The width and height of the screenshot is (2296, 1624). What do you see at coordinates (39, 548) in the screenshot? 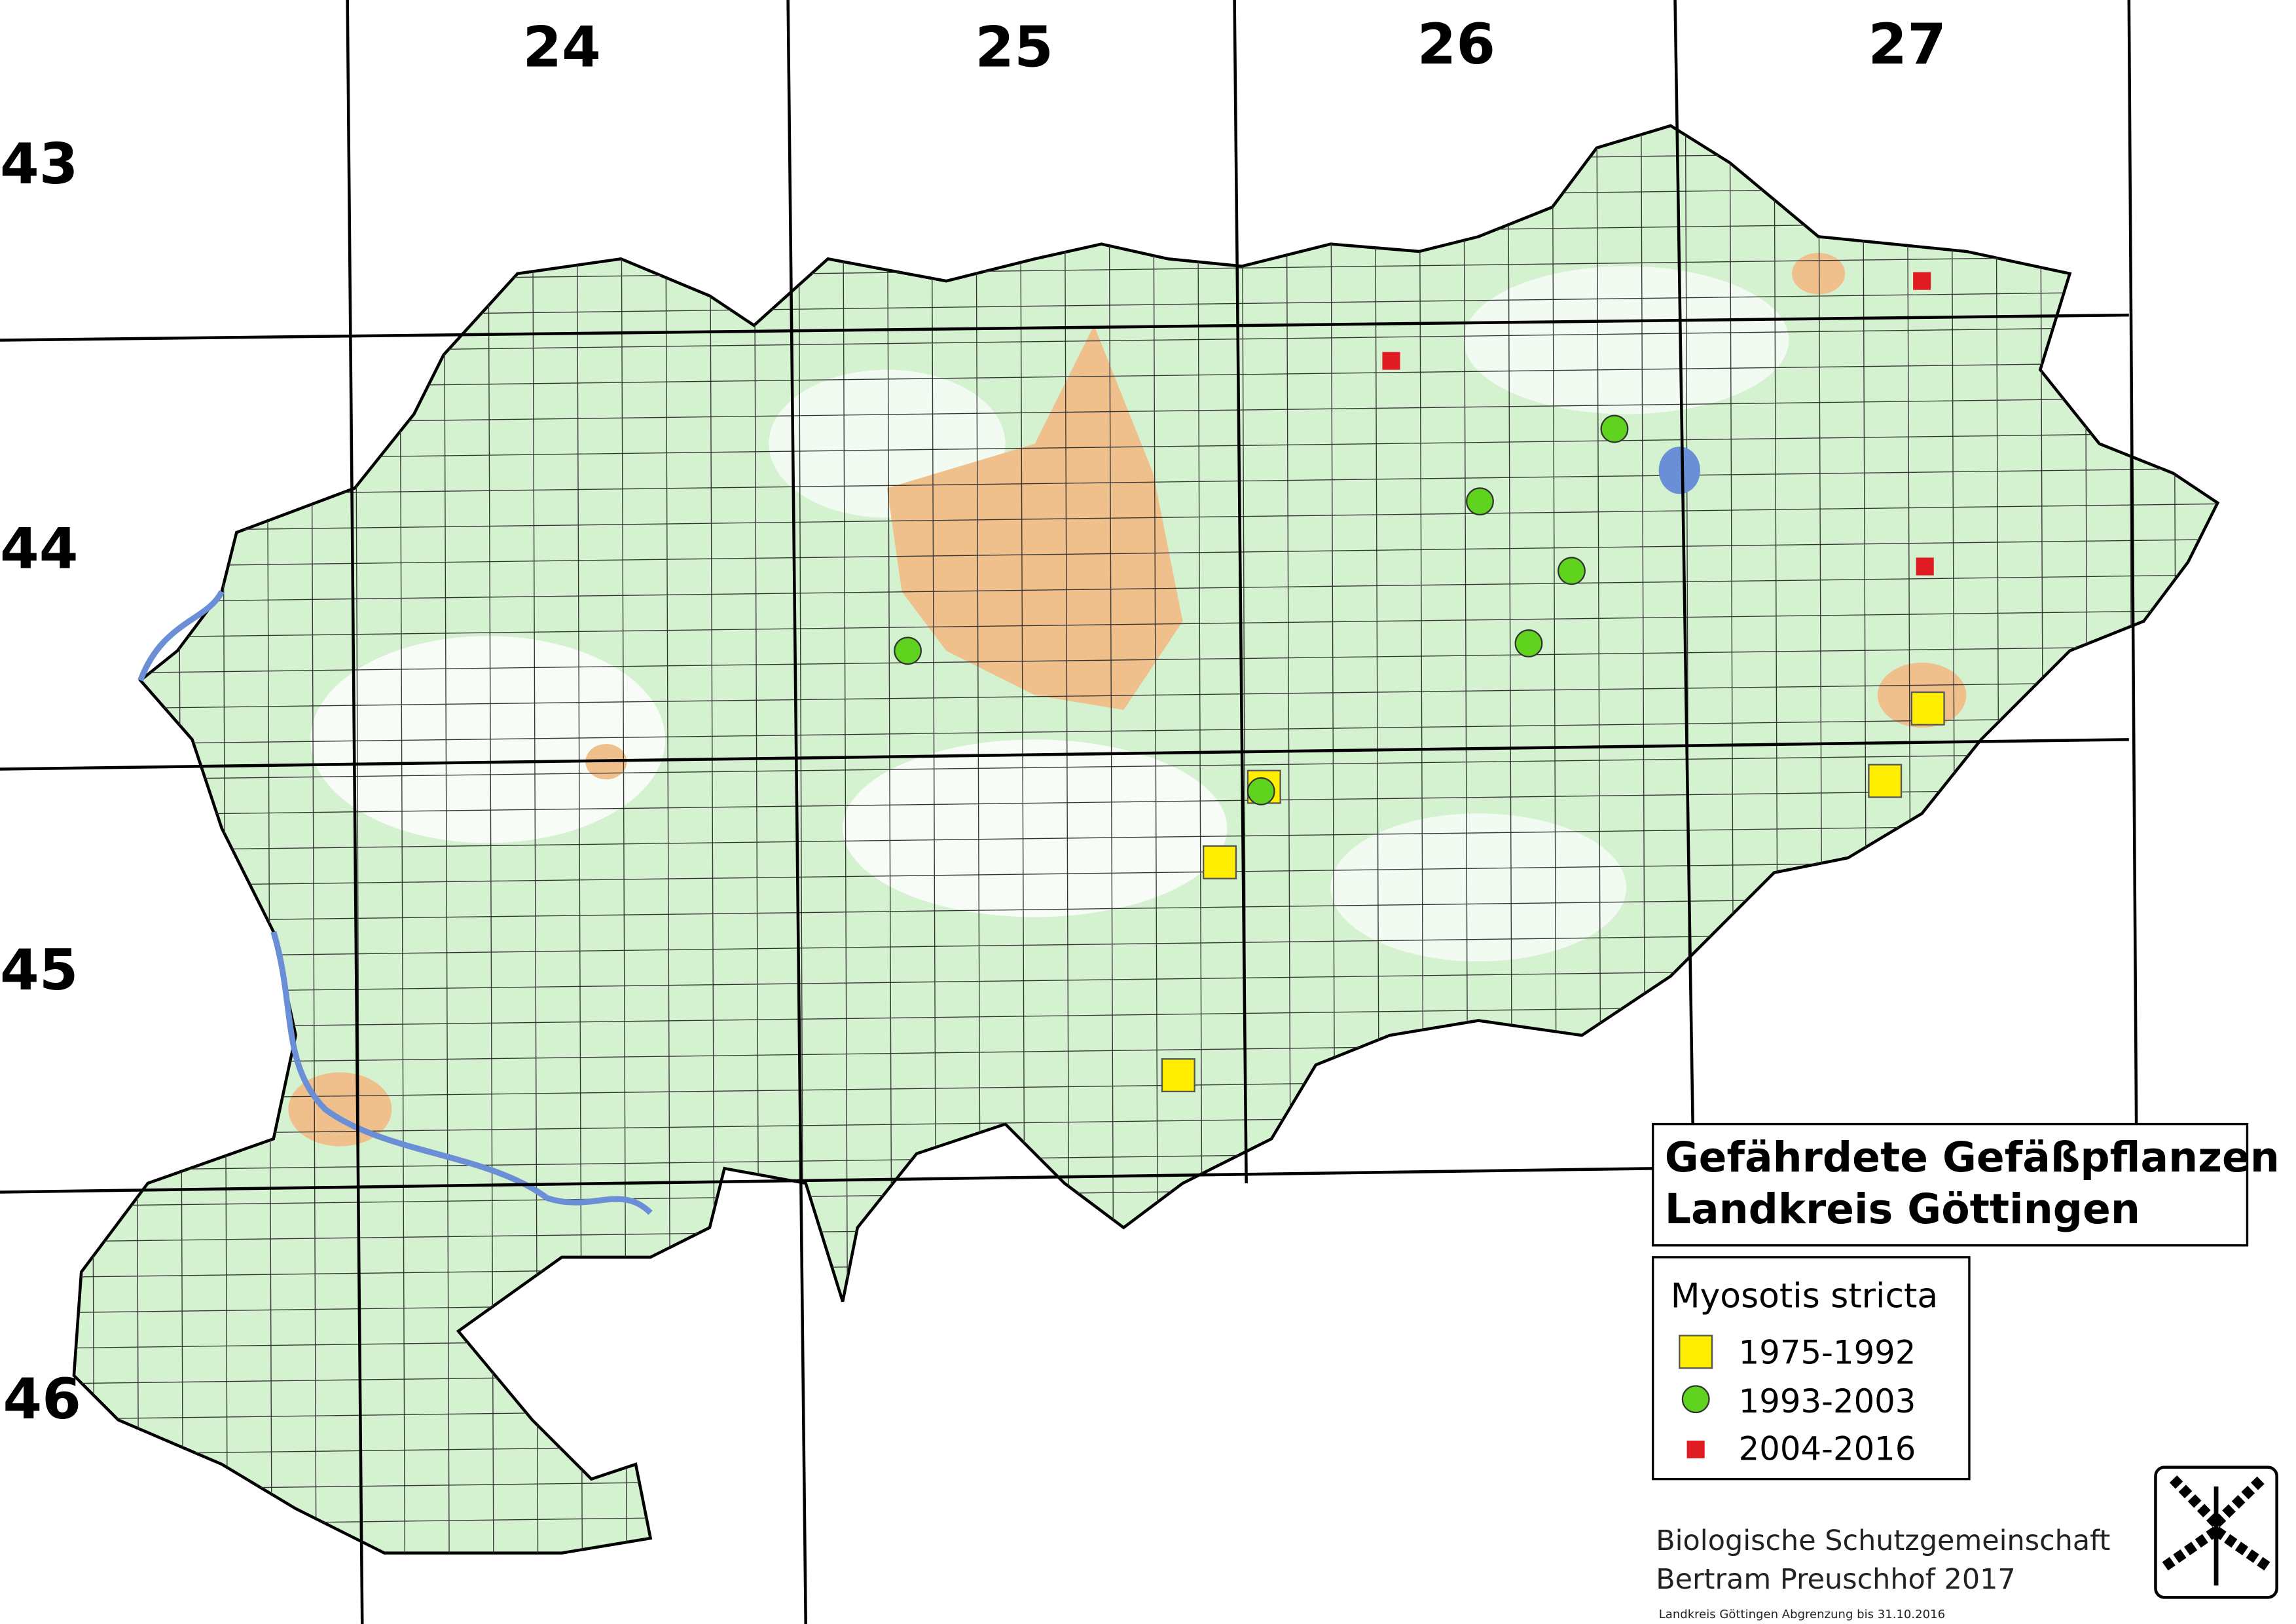
I see `grid-row-label: 44` at bounding box center [39, 548].